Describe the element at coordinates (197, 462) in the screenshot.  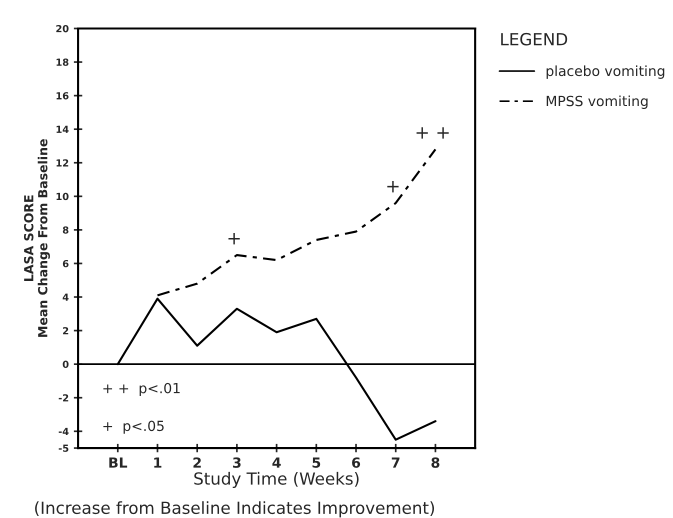
I see `x-tick-label: 2` at that location.